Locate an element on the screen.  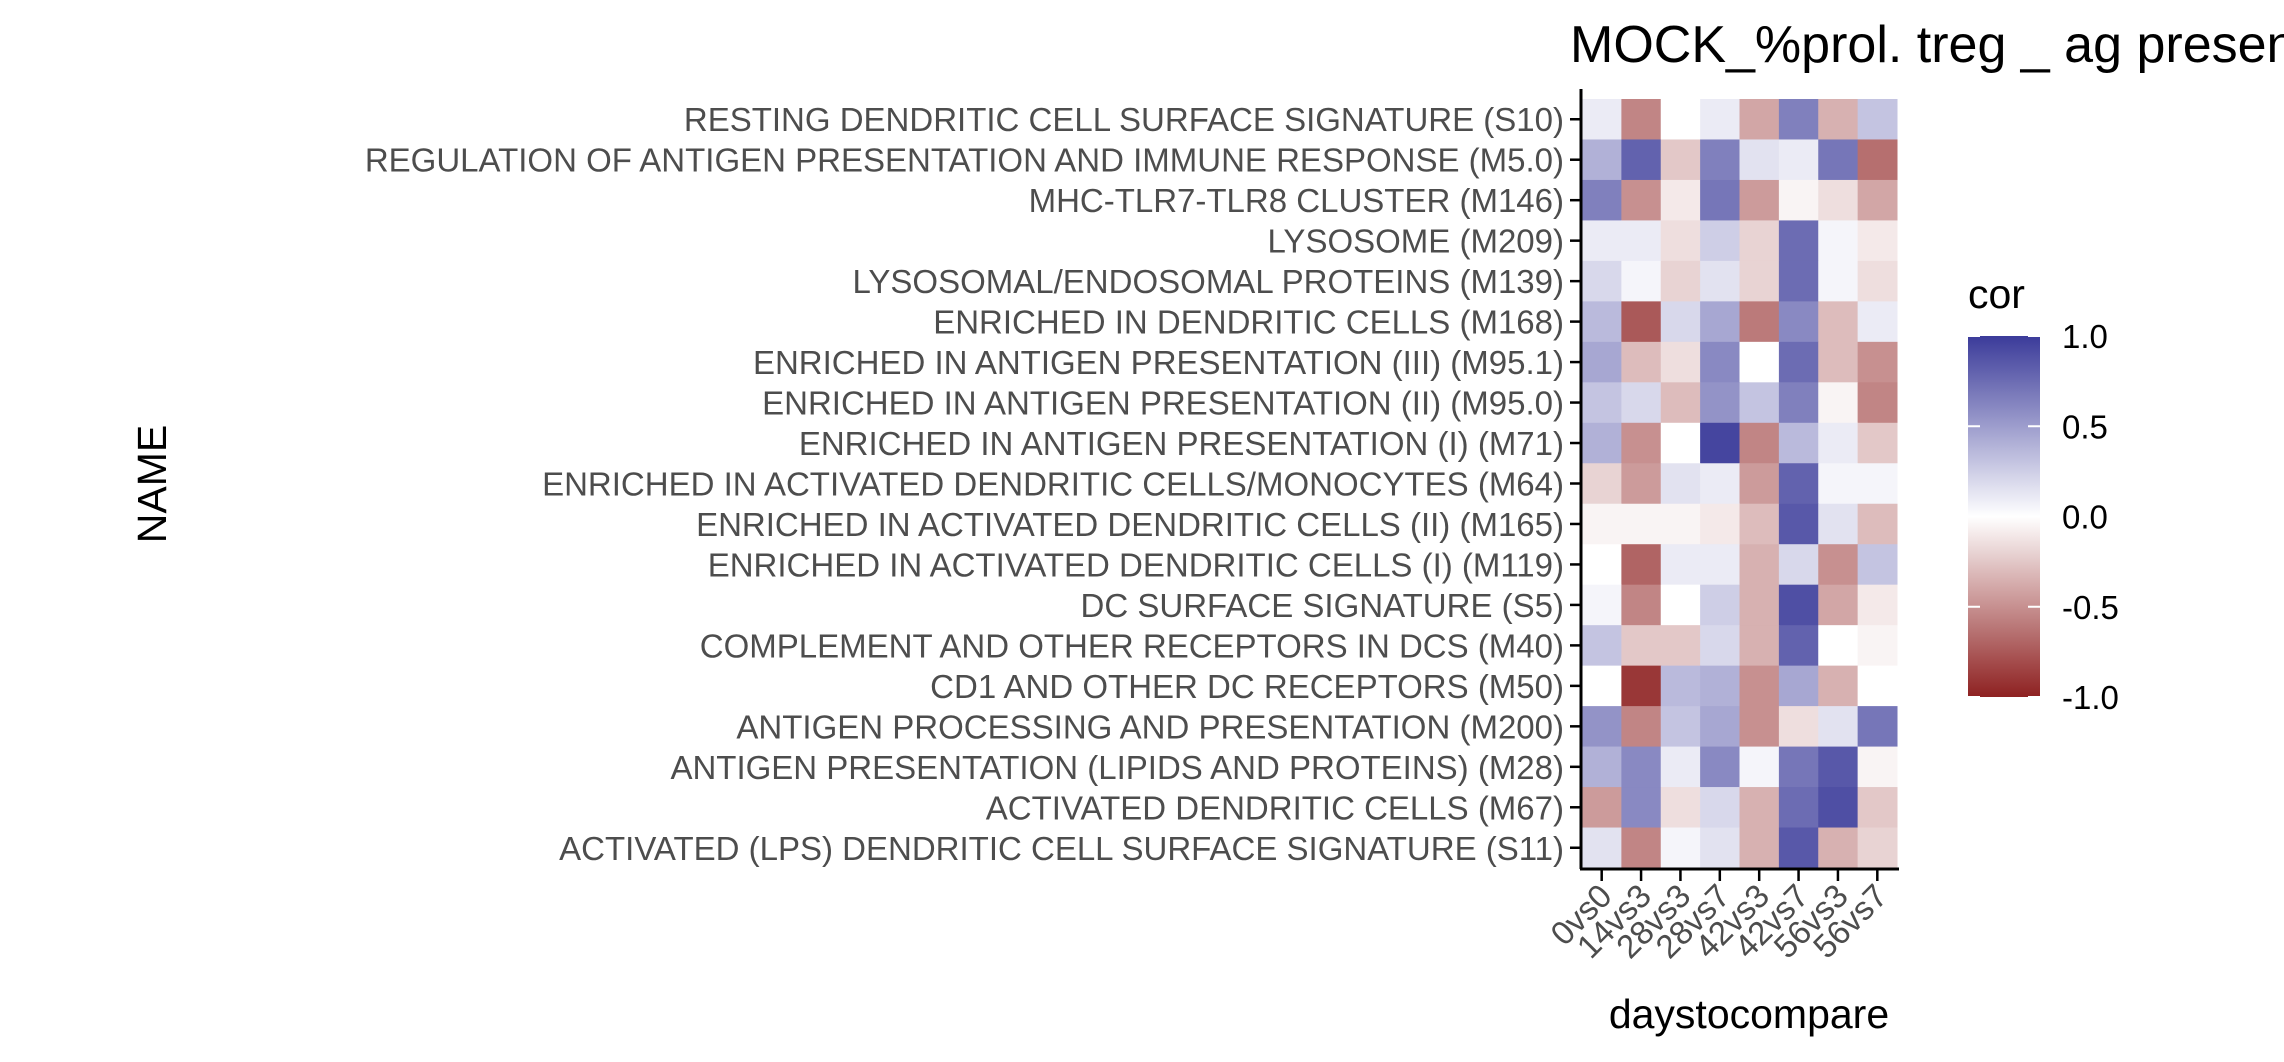
y-tick-label: LYSOSOMAL/ENDOSOMAL PROTEINS (M139) is located at coordinates (1209, 281).